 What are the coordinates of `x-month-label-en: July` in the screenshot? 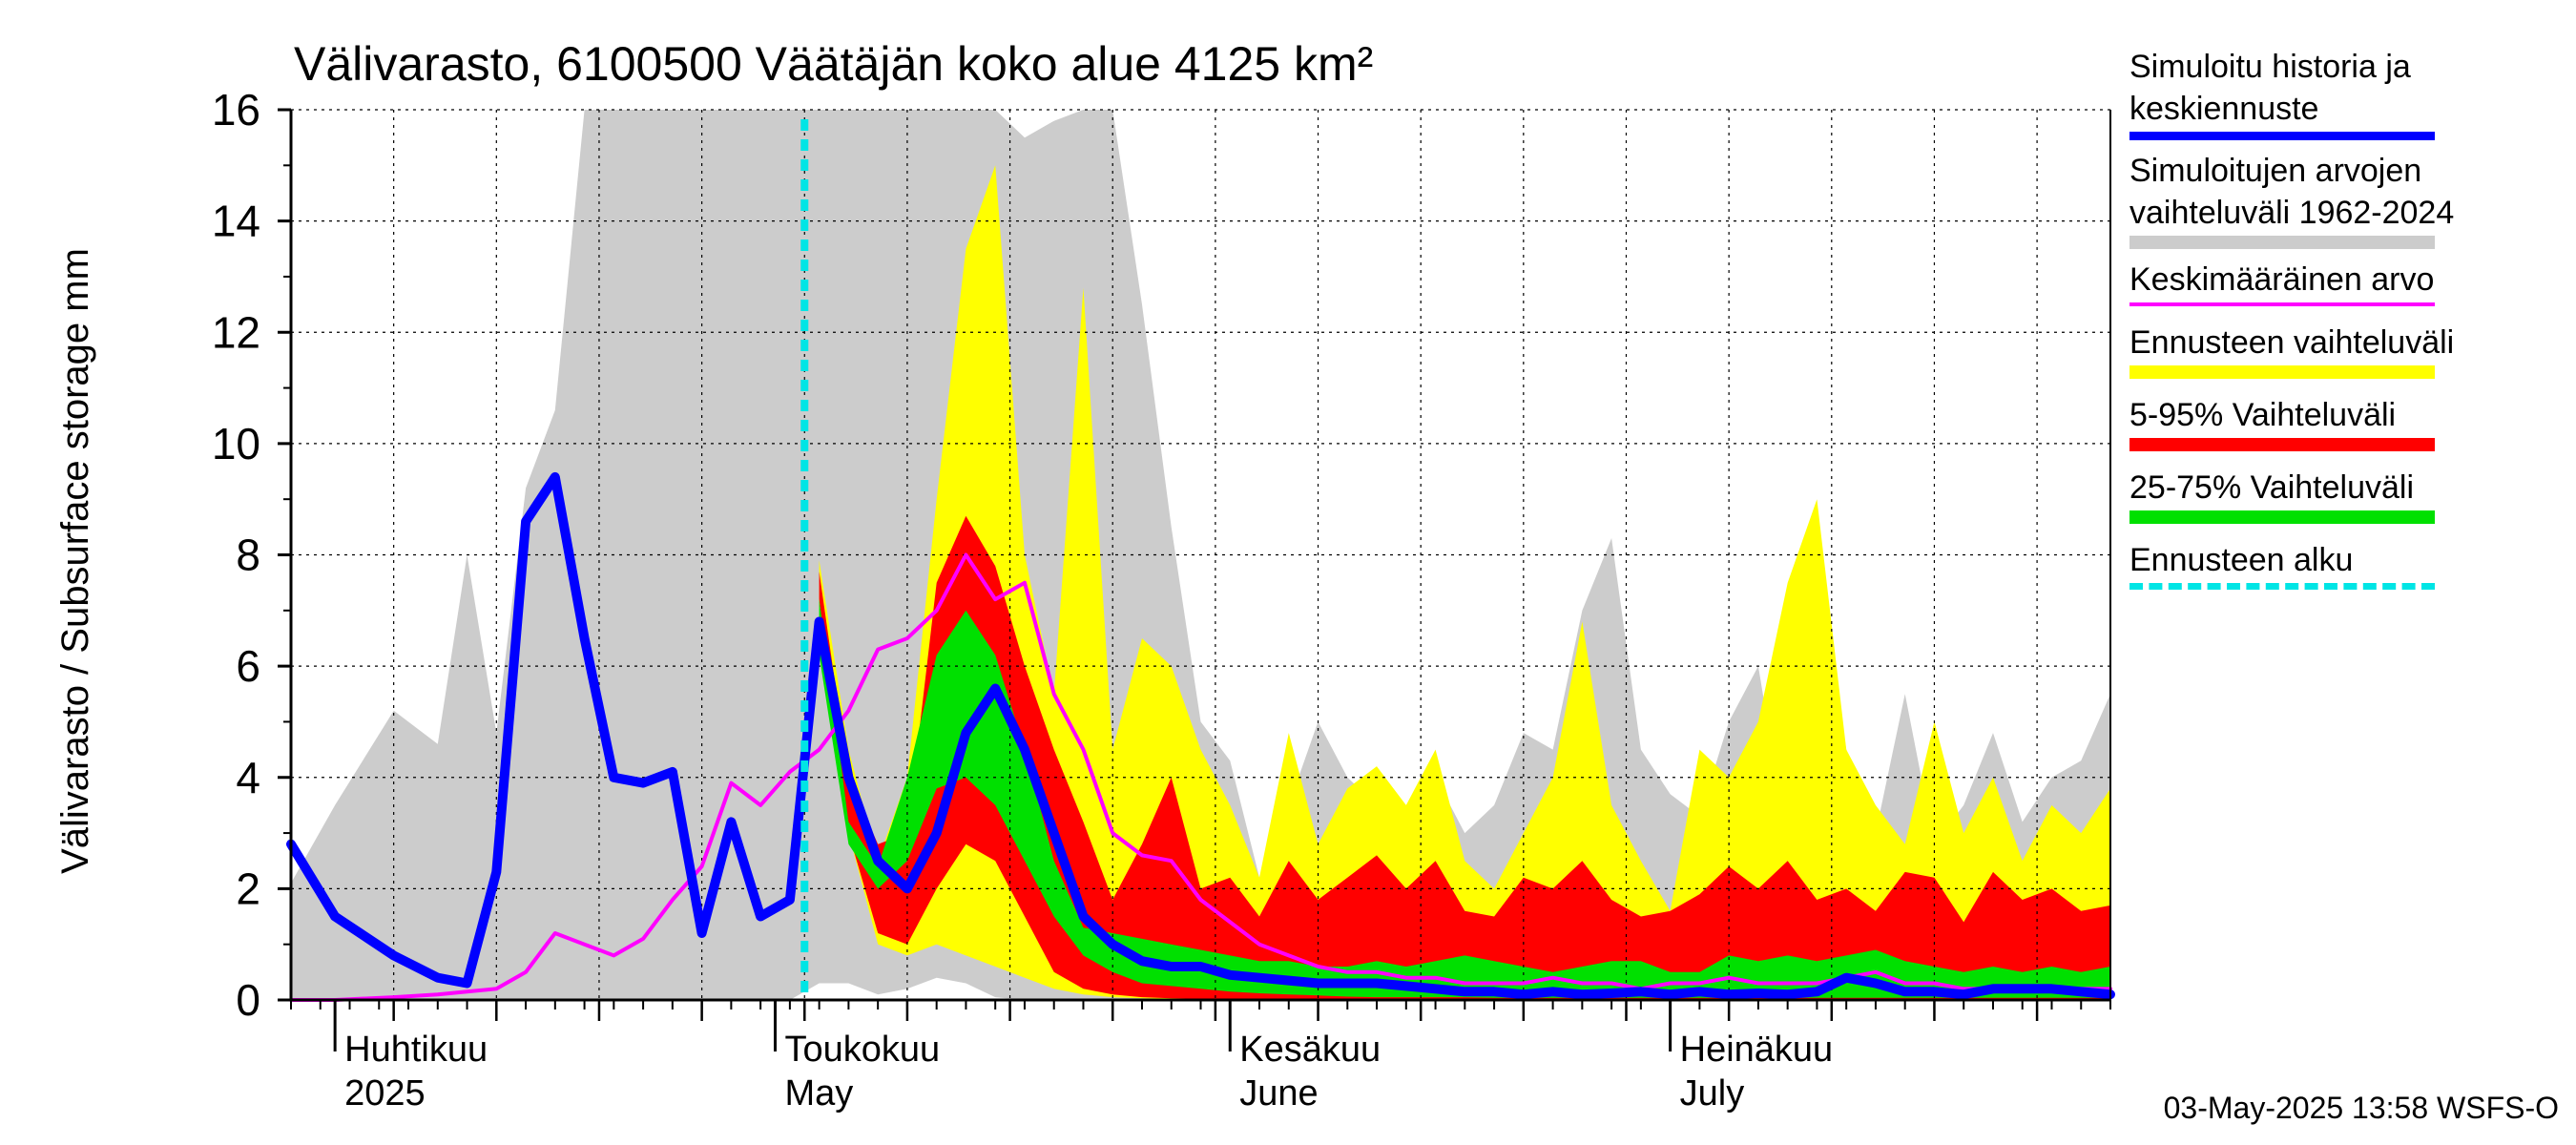 It's located at (1712, 1094).